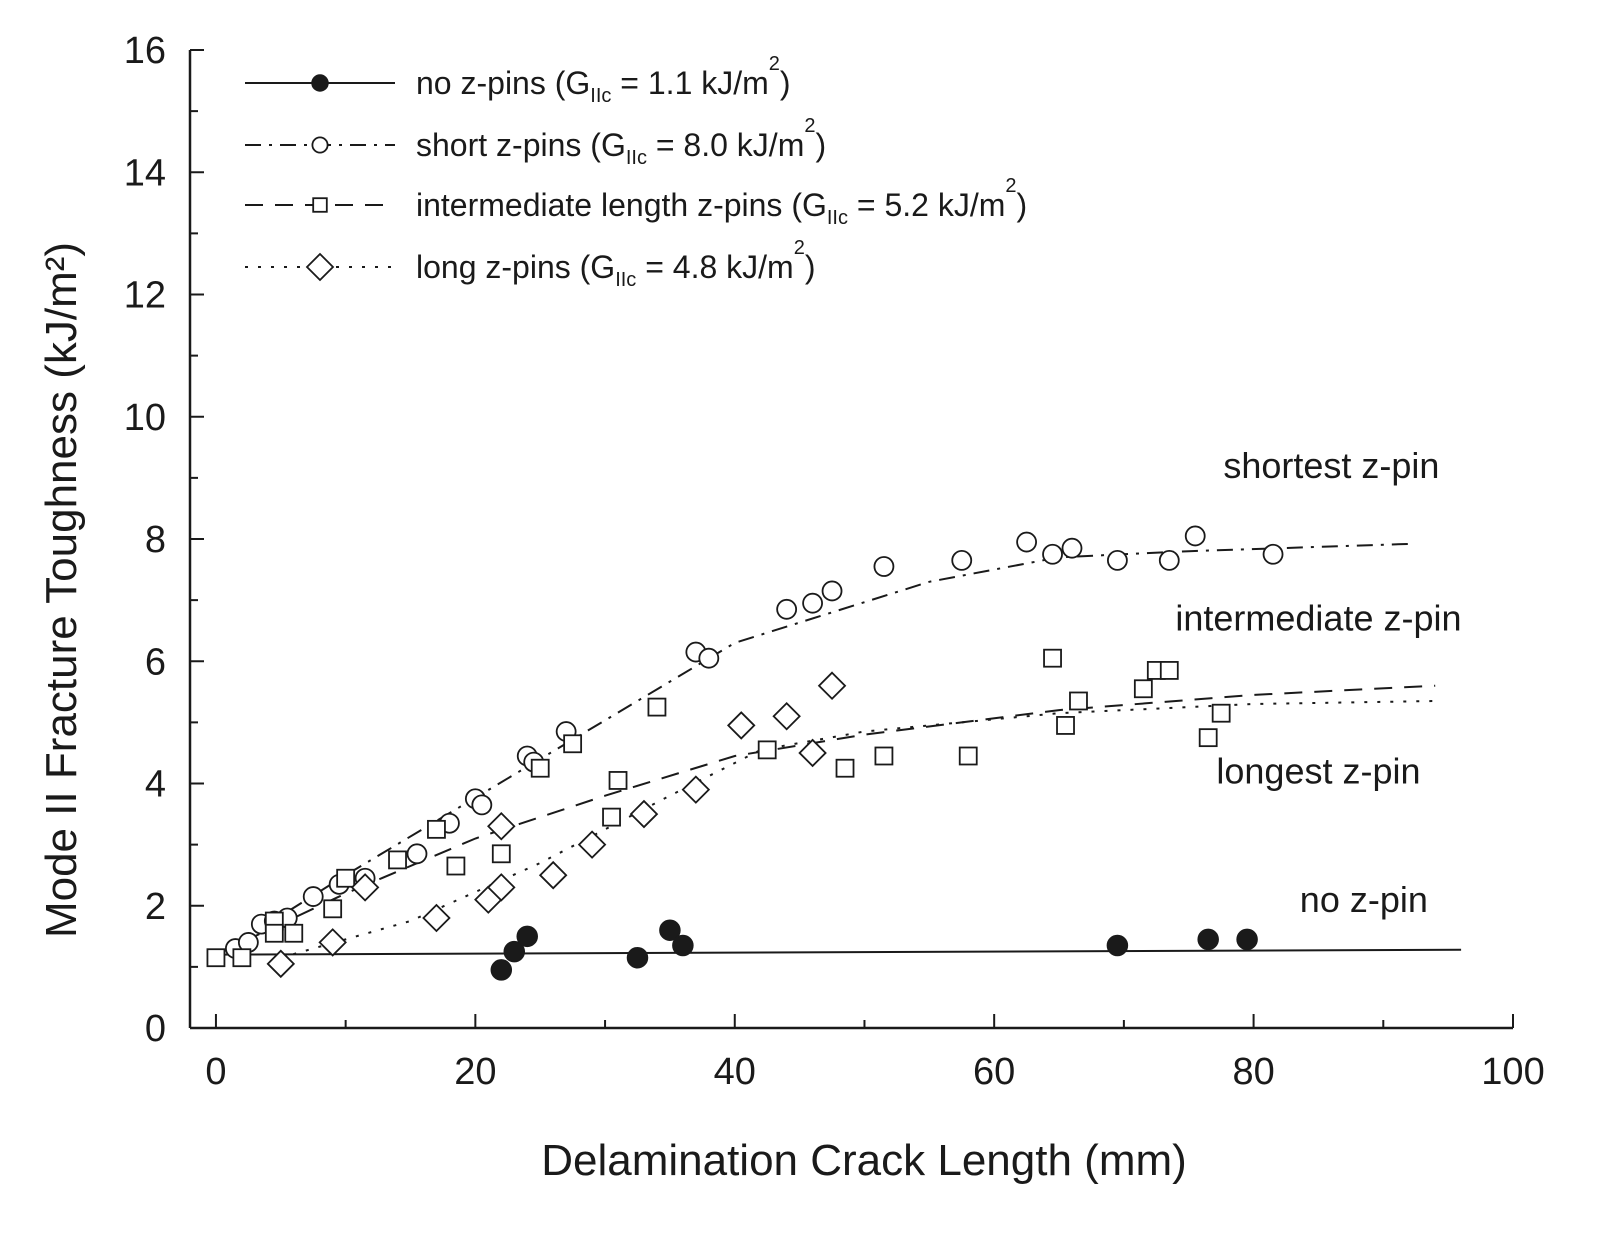 This screenshot has height=1234, width=1601. I want to click on legend-label-0: no z-pins (GIIc = 1.1 kJ/m2), so click(603, 80).